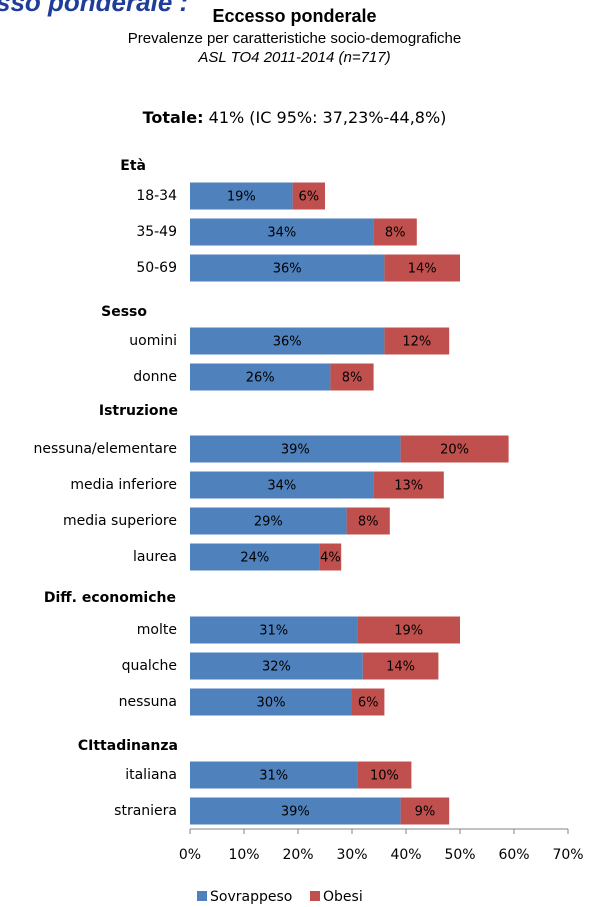  I want to click on group-label: Istruzione, so click(138, 411).